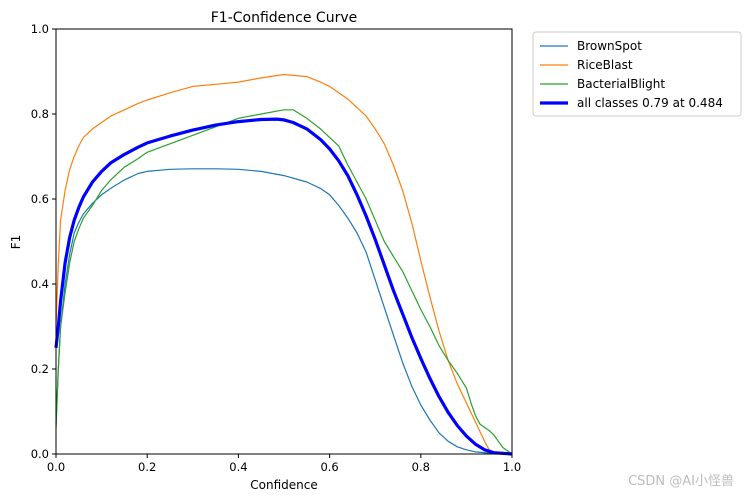 This screenshot has height=497, width=750. Describe the element at coordinates (329, 467) in the screenshot. I see `x-tick-label: 0.6` at that location.